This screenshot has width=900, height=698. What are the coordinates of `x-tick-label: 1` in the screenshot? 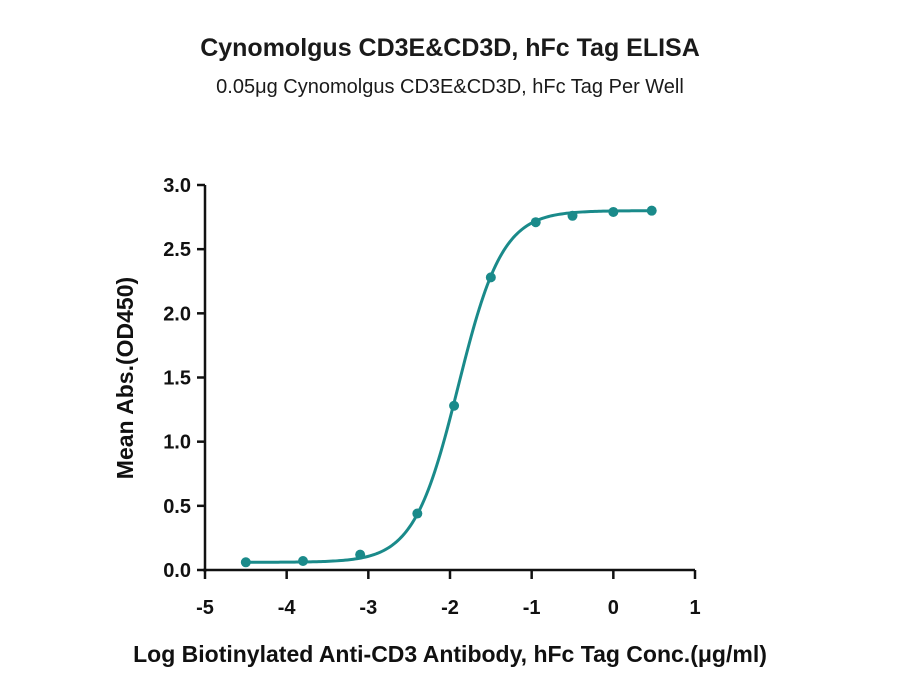 It's located at (694, 608).